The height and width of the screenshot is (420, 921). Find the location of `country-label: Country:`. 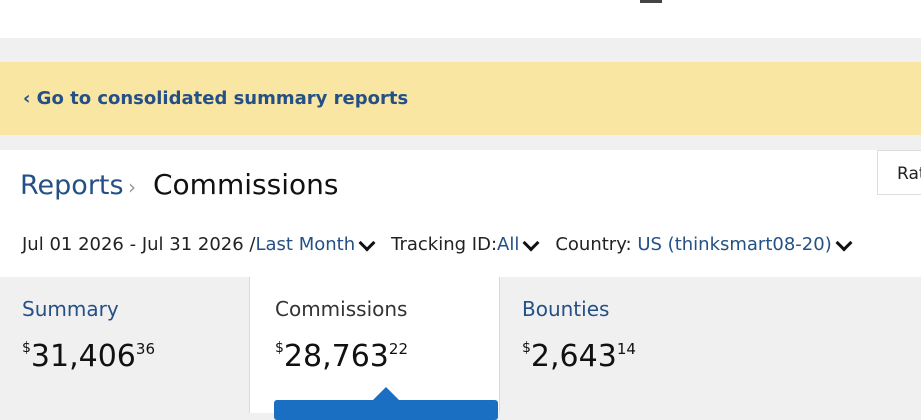

country-label: Country: is located at coordinates (593, 244).